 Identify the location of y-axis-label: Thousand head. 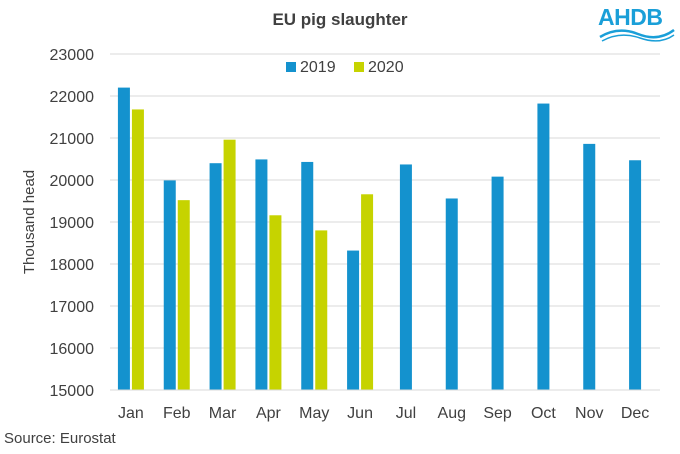
(29, 222).